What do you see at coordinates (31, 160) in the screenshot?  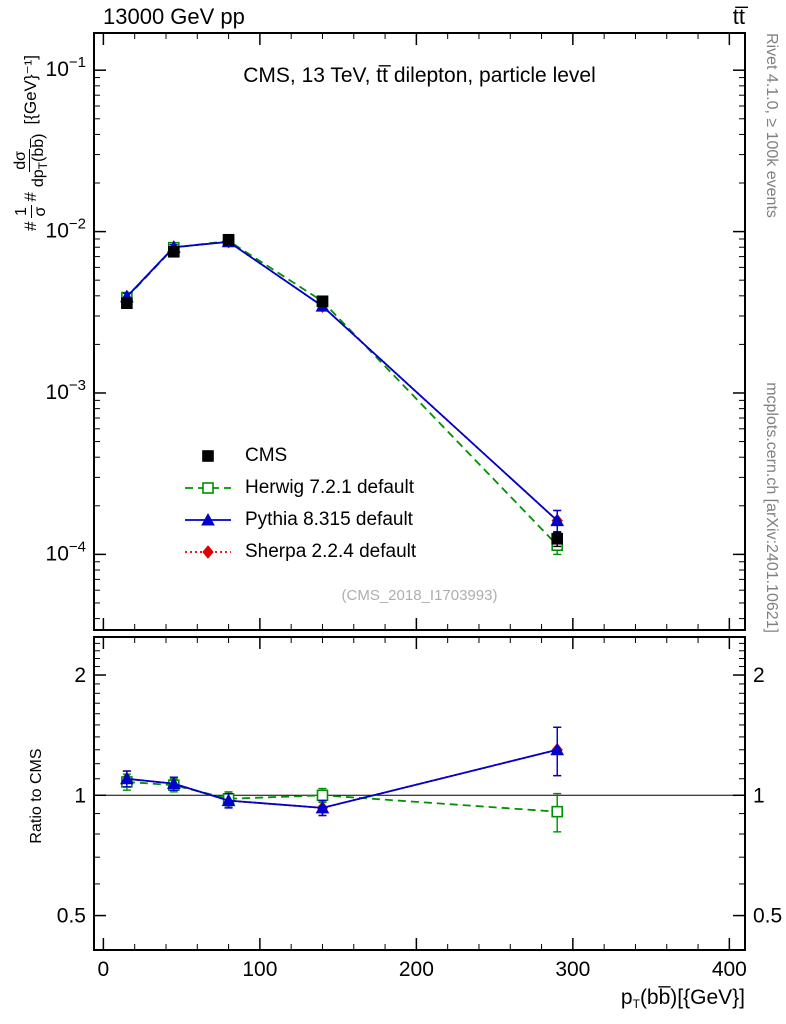 I see `ylabel-frac-dsigma-dpt: dσ dpT(bb̅)` at bounding box center [31, 160].